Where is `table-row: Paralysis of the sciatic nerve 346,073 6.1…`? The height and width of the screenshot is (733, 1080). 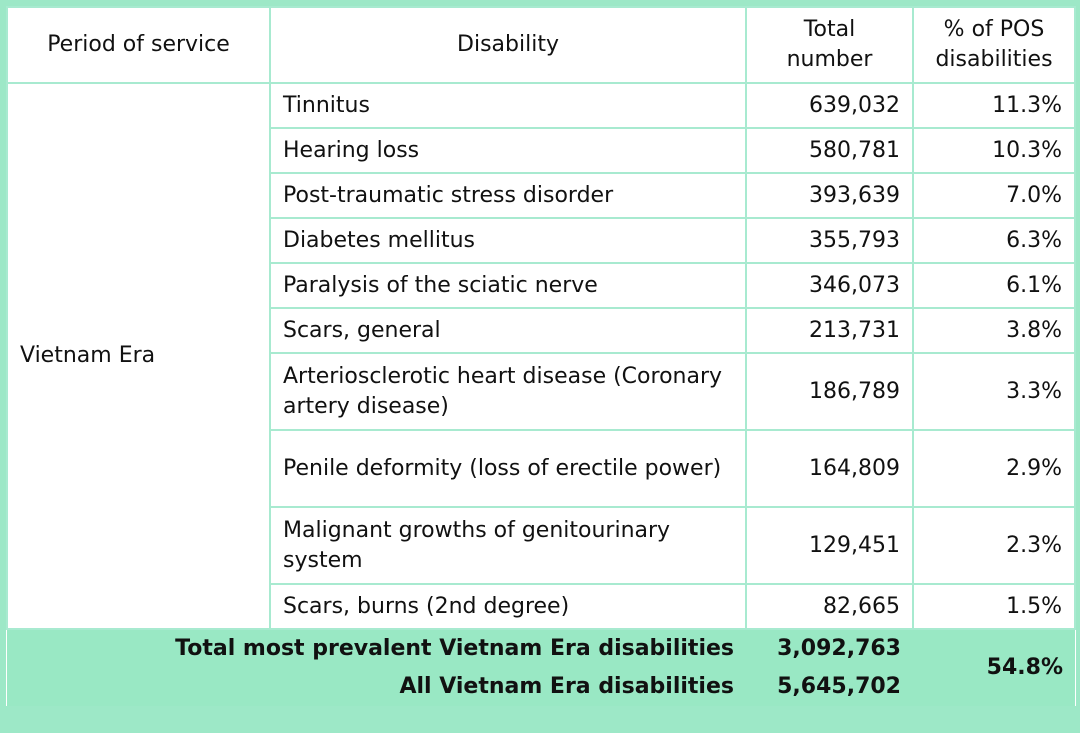
table-row: Paralysis of the sciatic nerve 346,073 6.1… is located at coordinates (541, 285).